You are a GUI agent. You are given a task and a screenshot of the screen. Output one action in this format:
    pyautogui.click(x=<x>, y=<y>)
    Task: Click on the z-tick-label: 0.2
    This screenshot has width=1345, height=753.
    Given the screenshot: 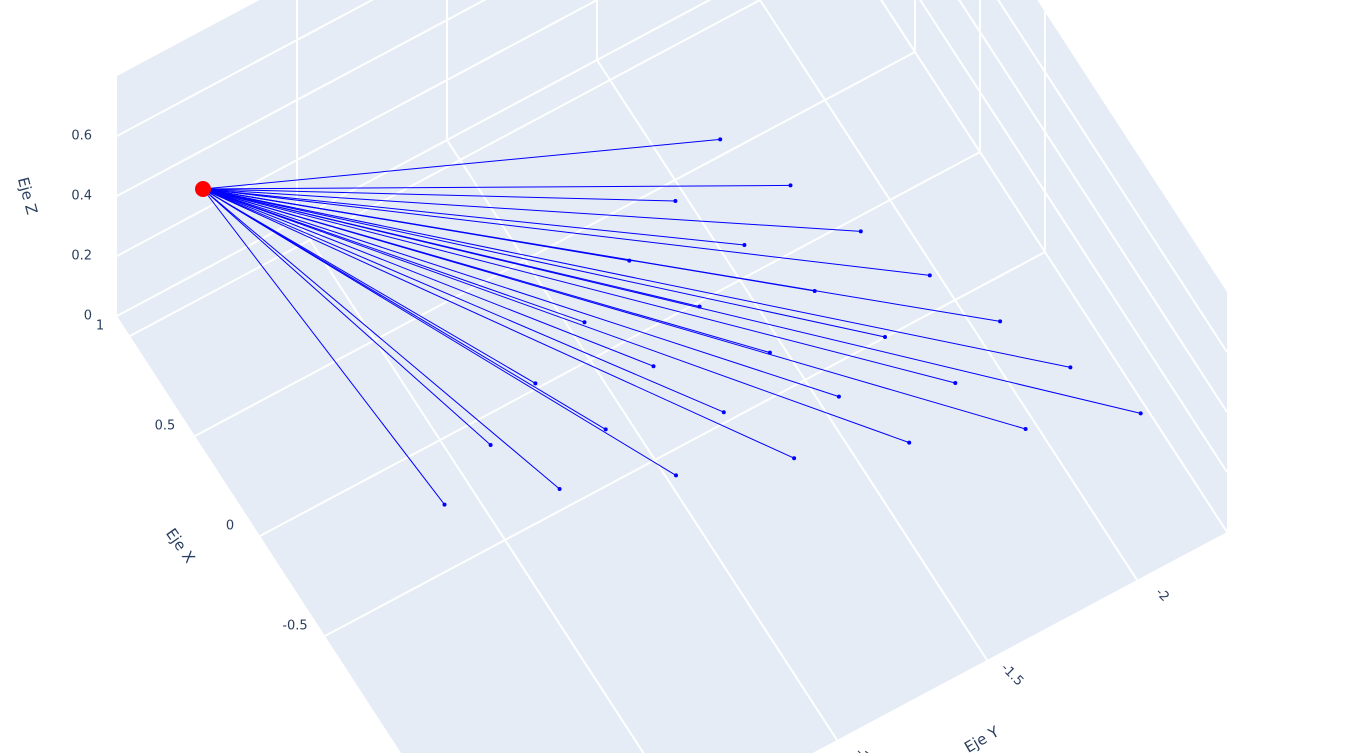 What is the action you would take?
    pyautogui.click(x=81, y=256)
    